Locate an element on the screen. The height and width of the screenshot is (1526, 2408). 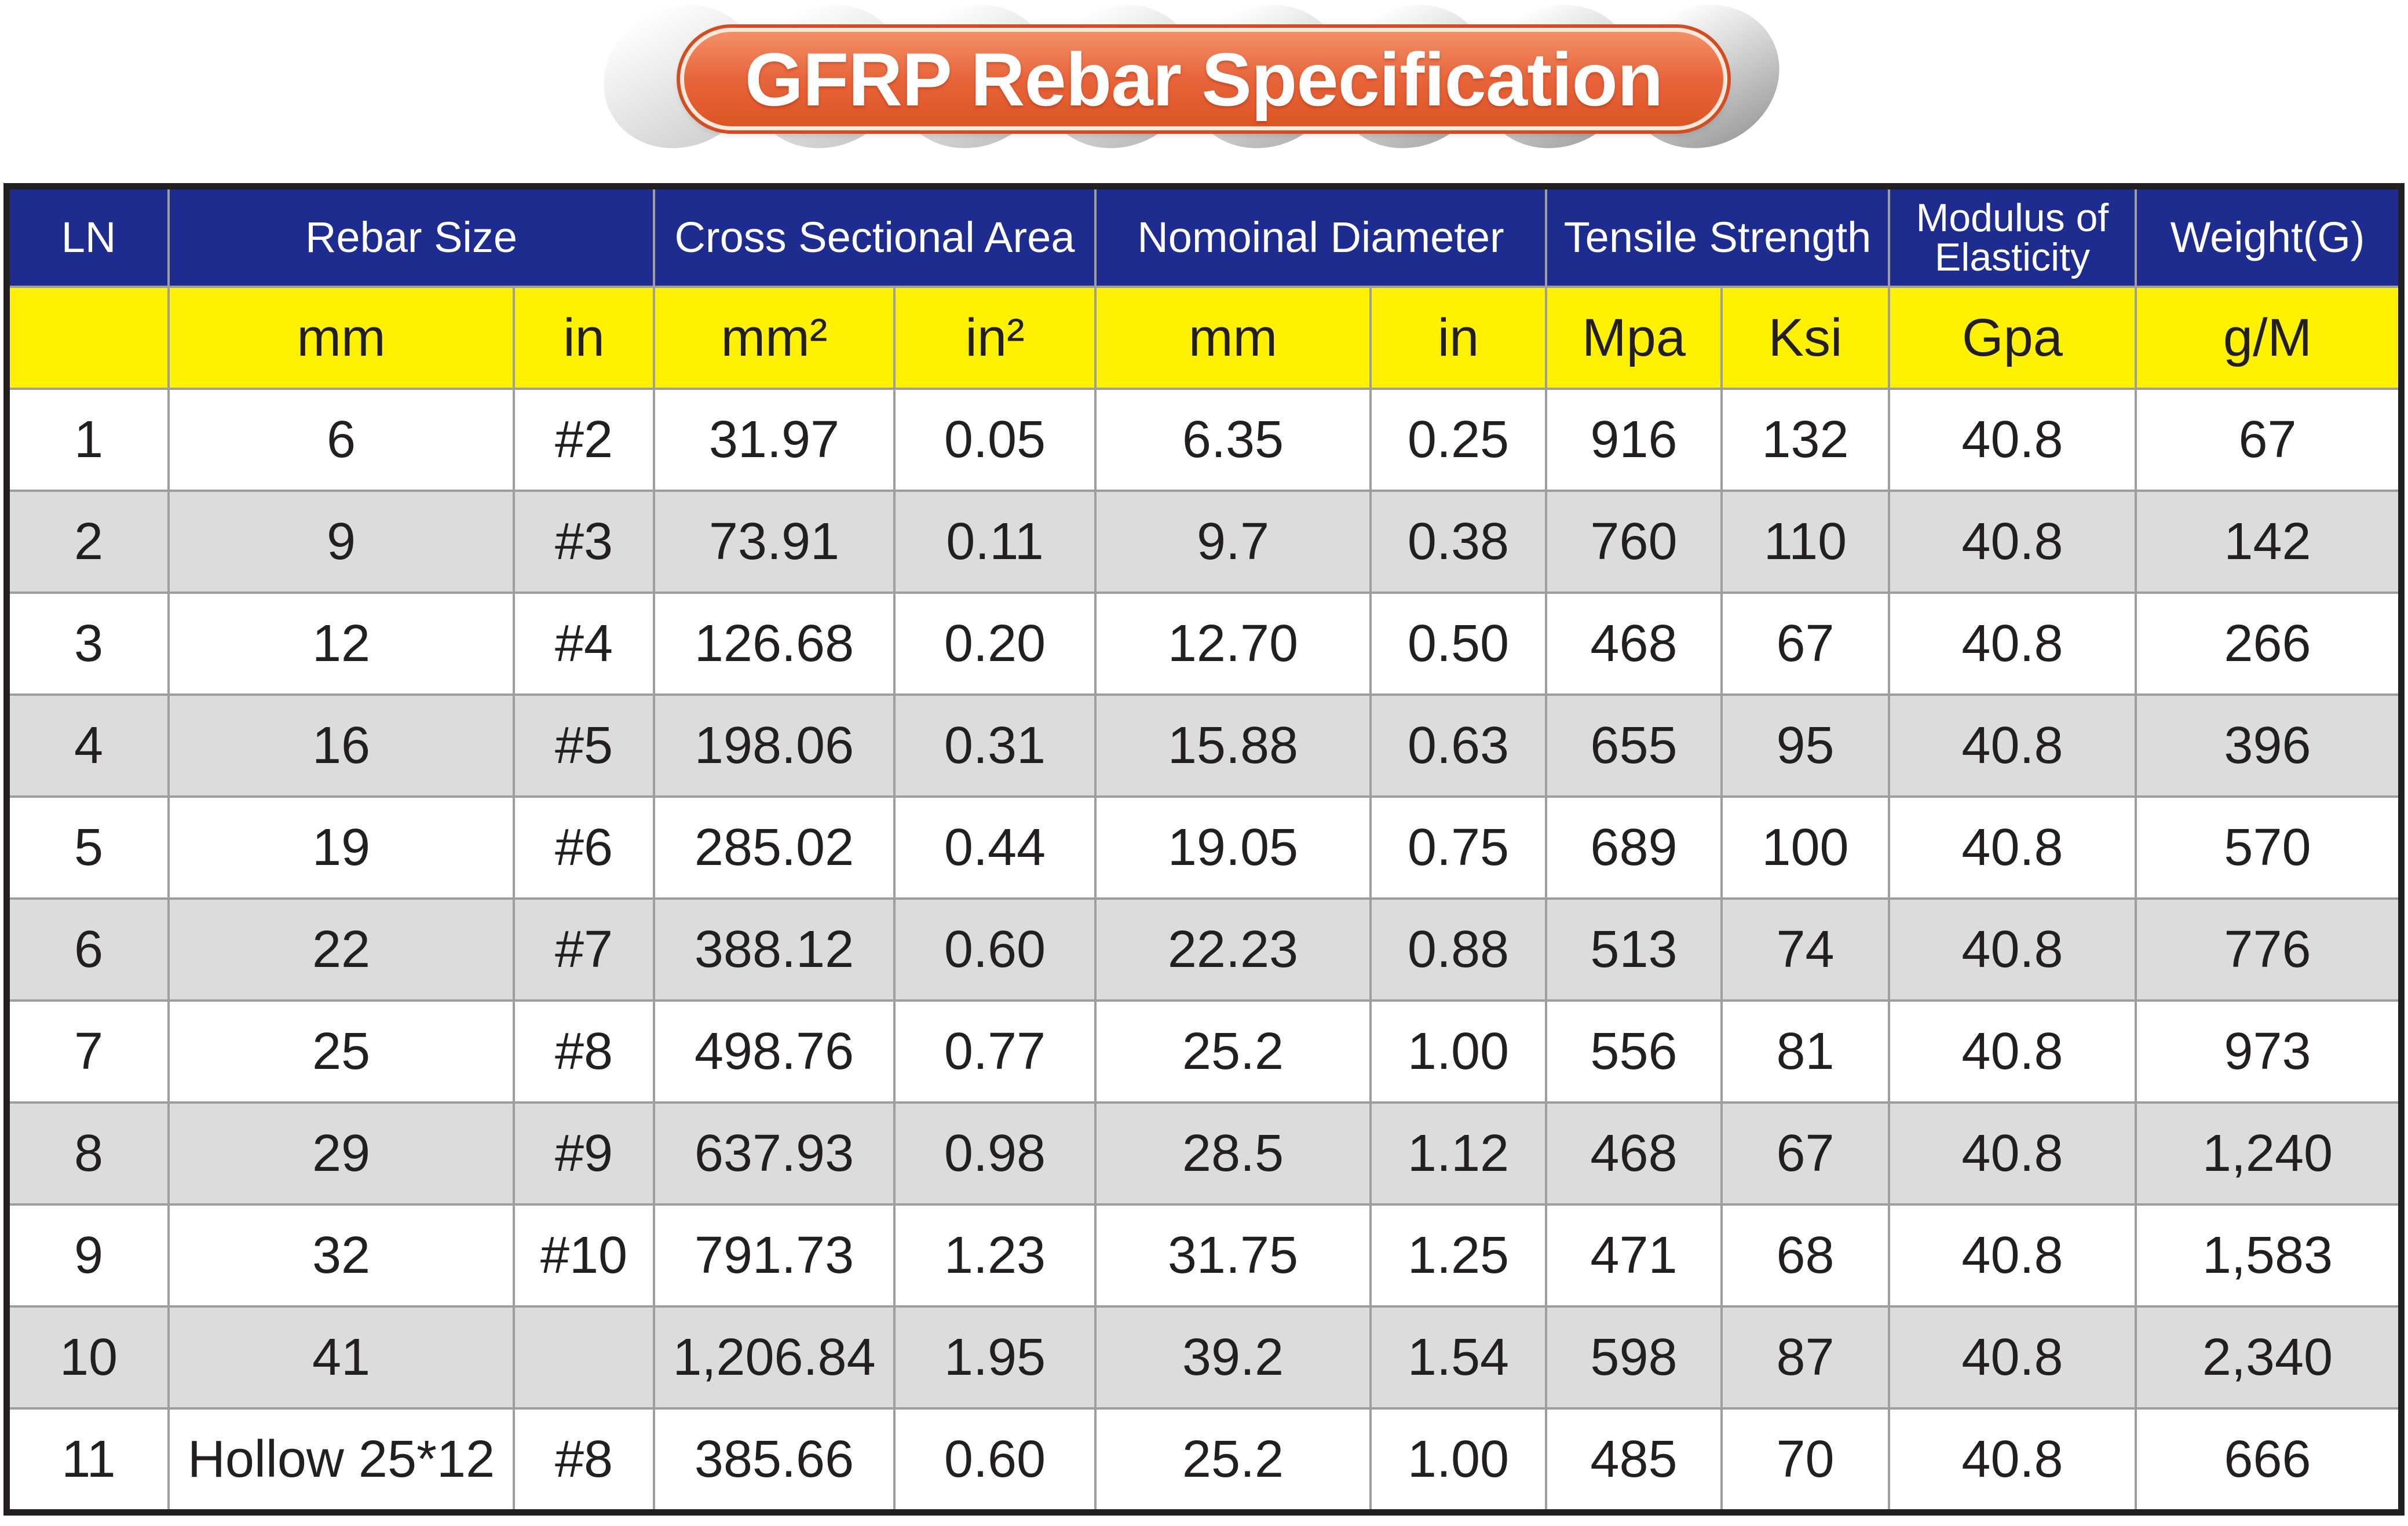
cell-rebar-size-mm: 12 is located at coordinates (341, 643).